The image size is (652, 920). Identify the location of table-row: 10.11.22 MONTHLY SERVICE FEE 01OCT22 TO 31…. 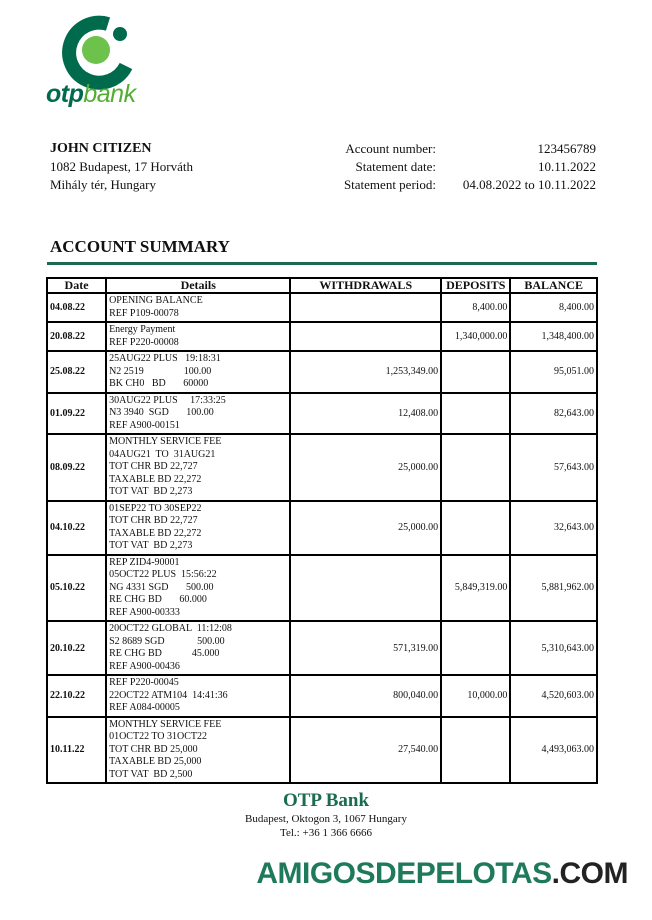
(321, 749).